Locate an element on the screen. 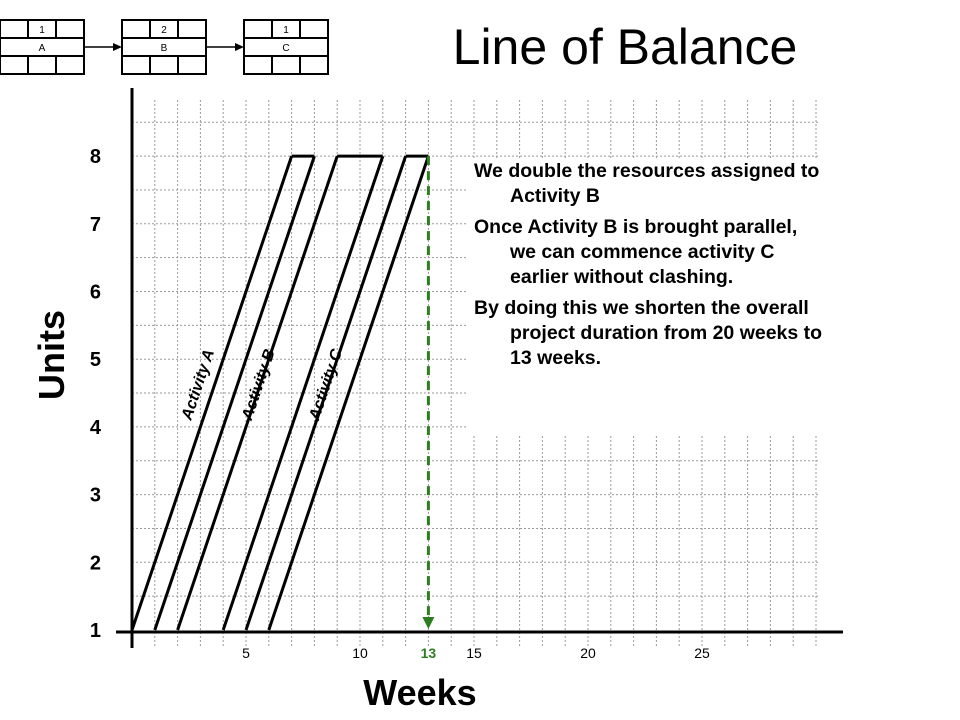 The image size is (960, 720). slide-title: Line of Balance is located at coordinates (625, 47).